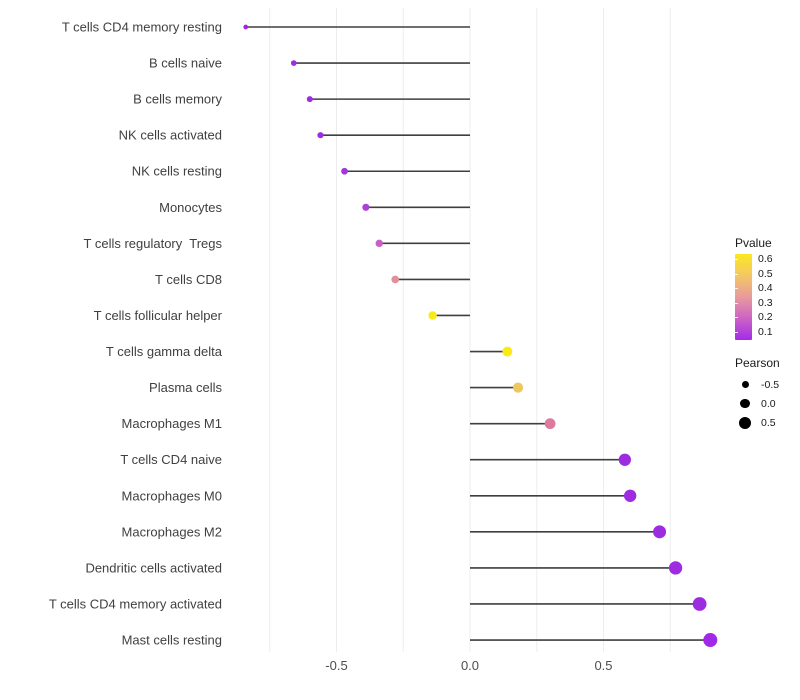 This screenshot has height=700, width=800. What do you see at coordinates (765, 288) in the screenshot?
I see `pvalue-tick-label: 0.4` at bounding box center [765, 288].